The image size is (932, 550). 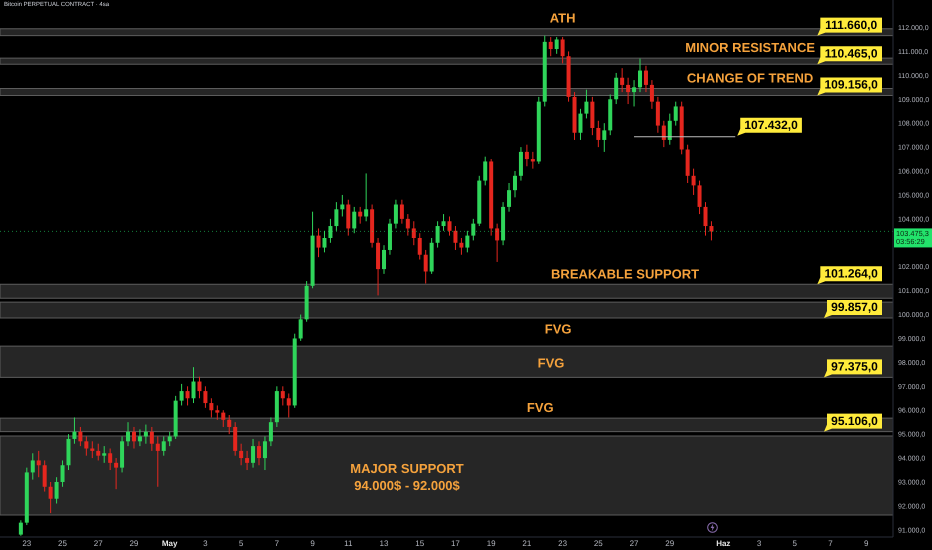 I want to click on x-tick-label: 7, so click(x=831, y=543).